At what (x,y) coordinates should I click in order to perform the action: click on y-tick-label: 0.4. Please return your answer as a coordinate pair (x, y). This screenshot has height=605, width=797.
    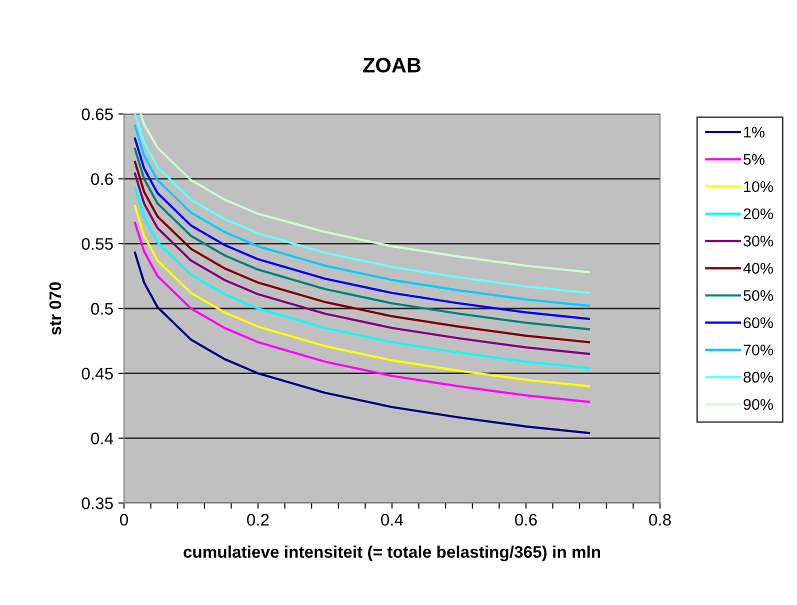
    Looking at the image, I should click on (102, 438).